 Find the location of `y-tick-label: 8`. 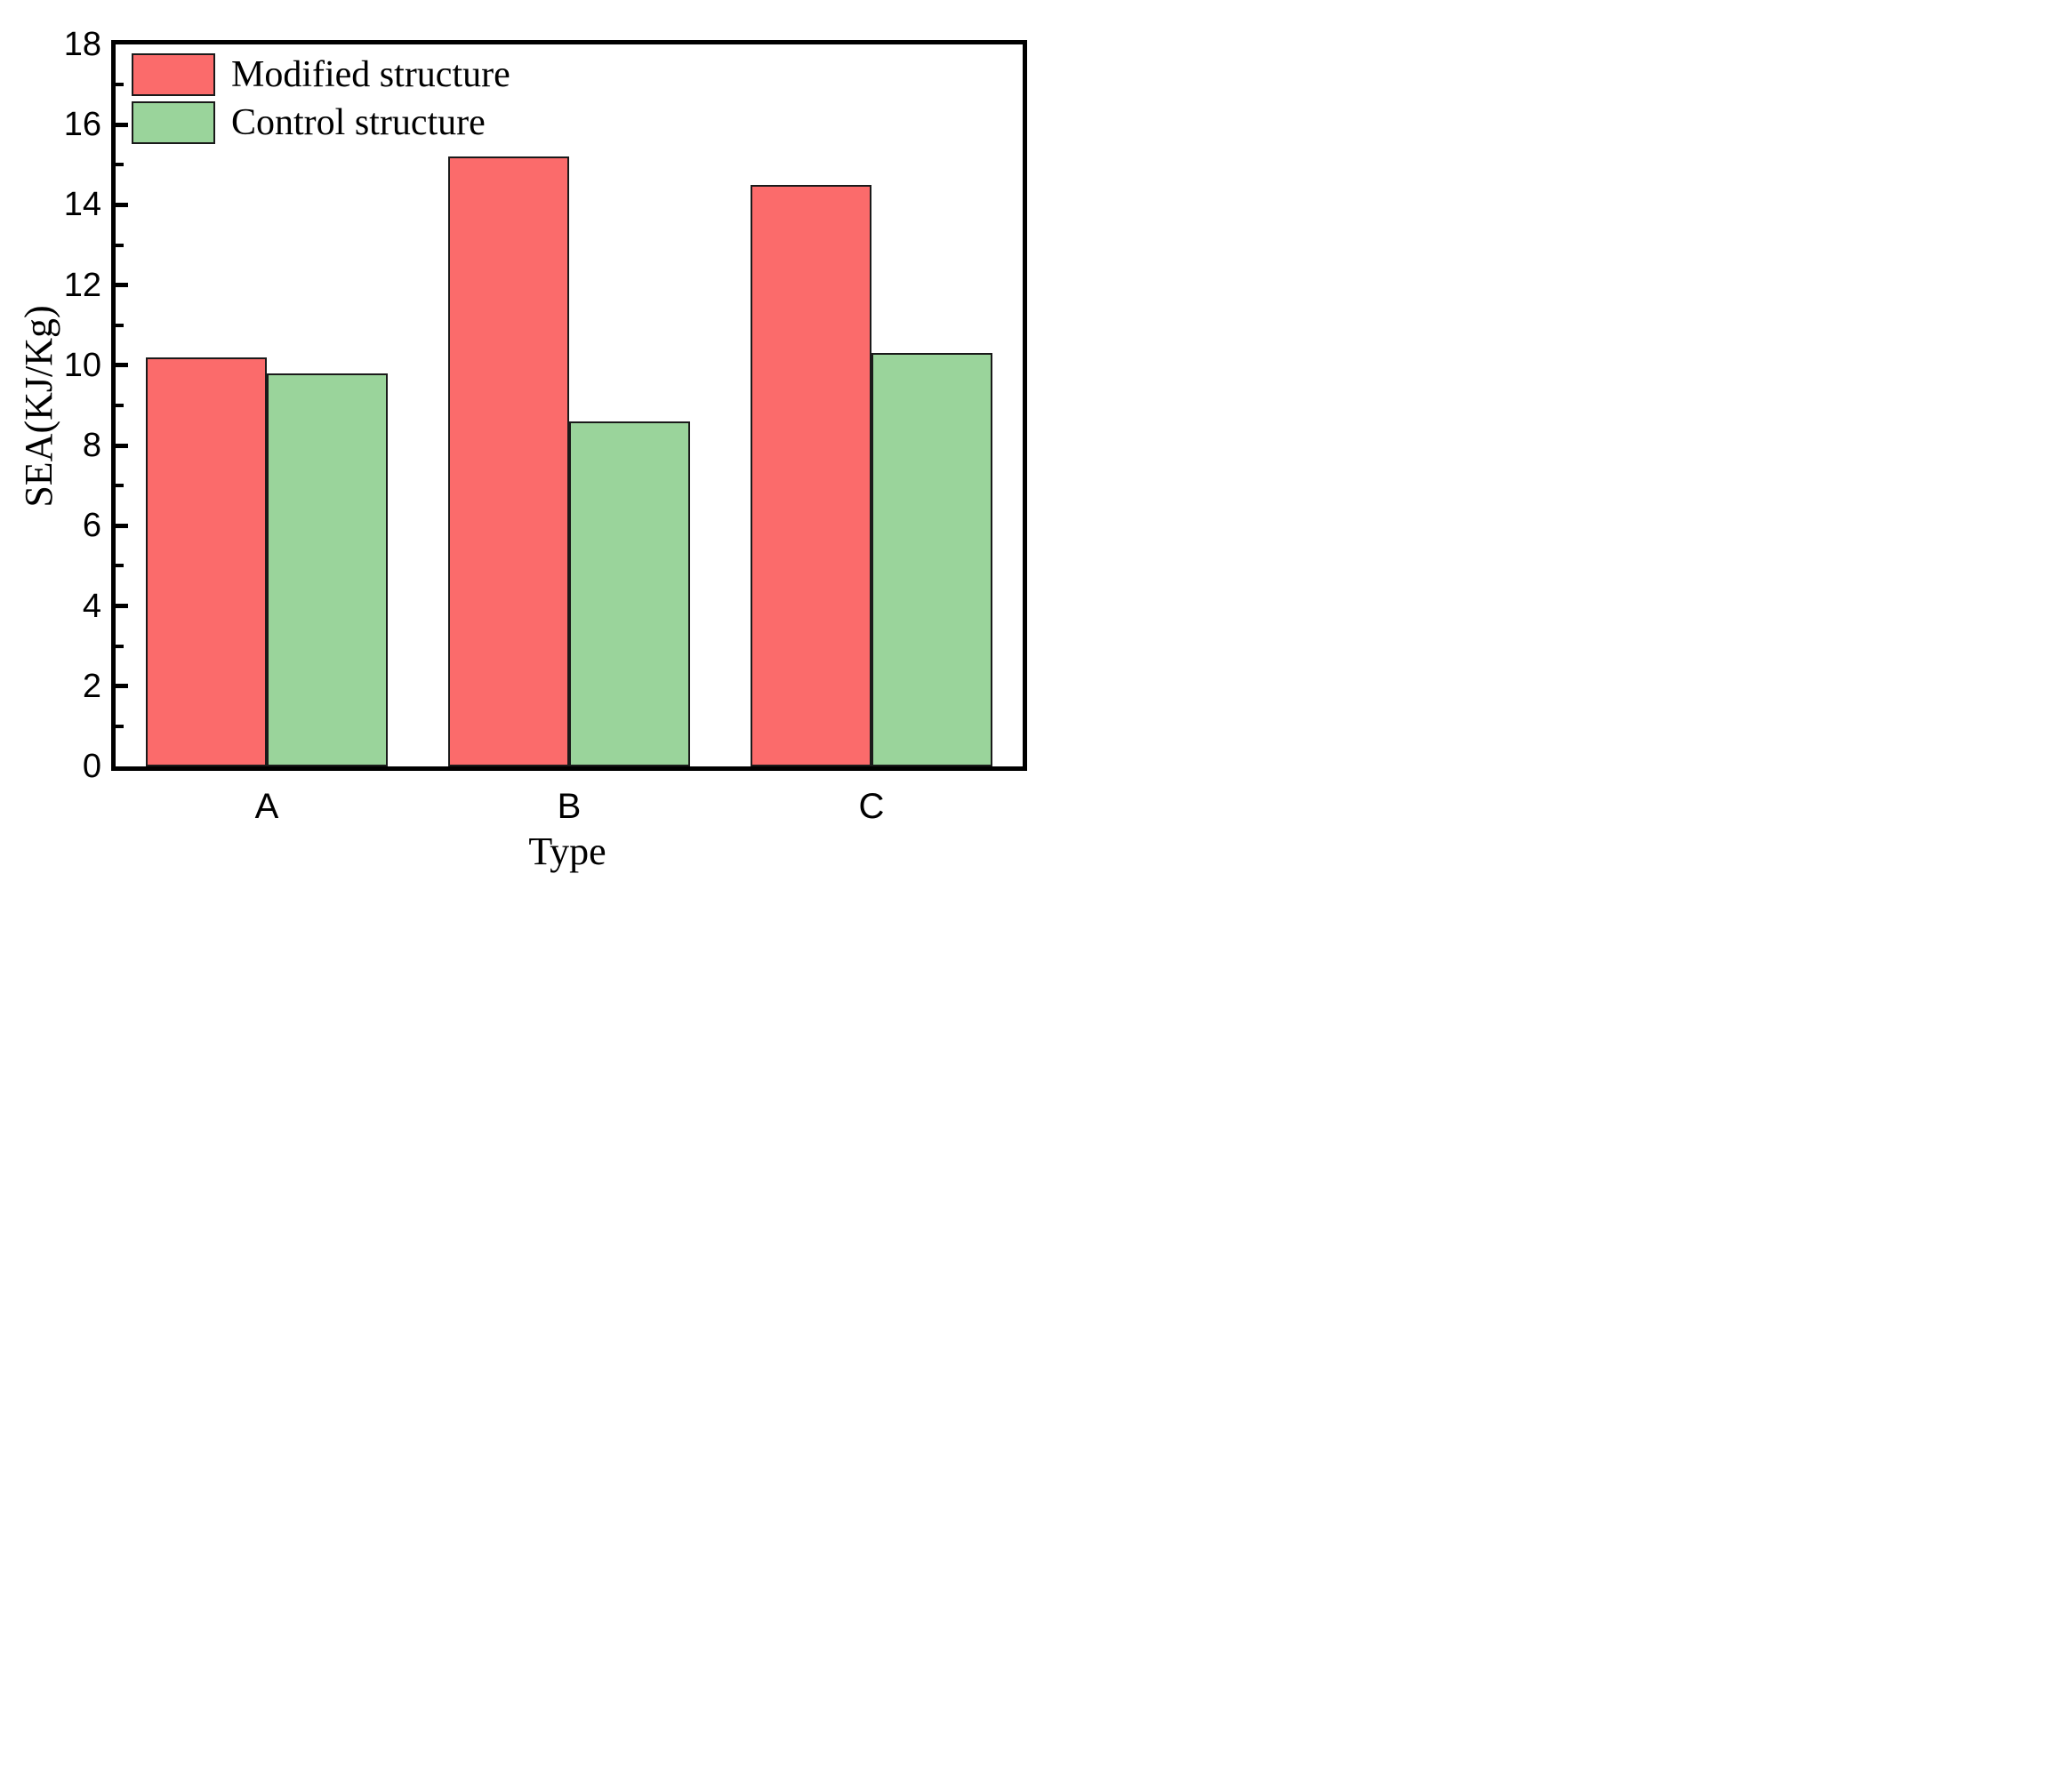

y-tick-label: 8 is located at coordinates (91, 446).